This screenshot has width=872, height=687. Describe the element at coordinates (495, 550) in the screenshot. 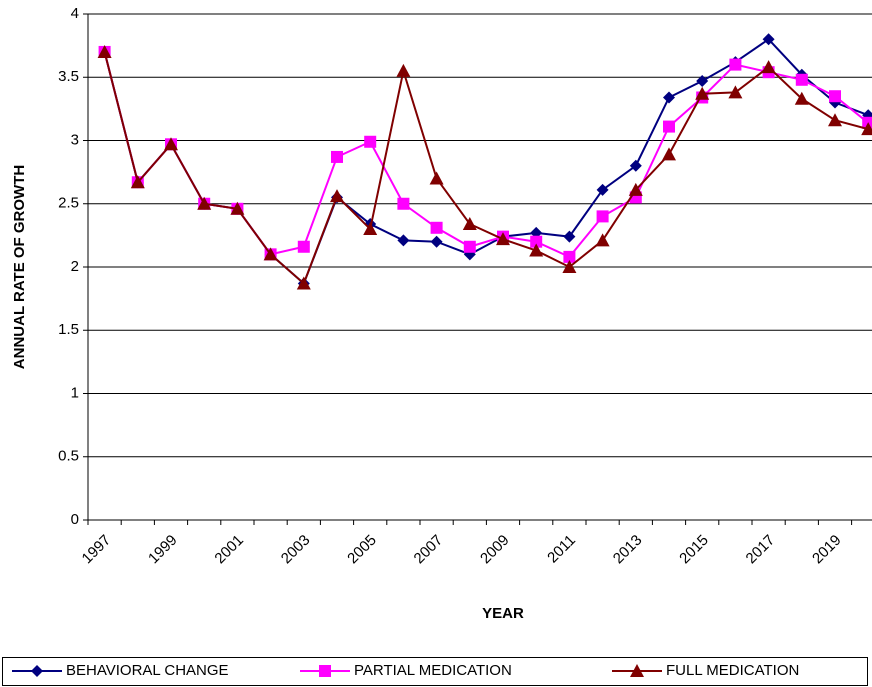

I see `x-tick-label: 2009` at that location.